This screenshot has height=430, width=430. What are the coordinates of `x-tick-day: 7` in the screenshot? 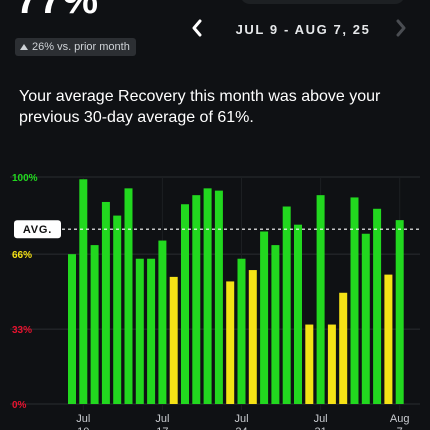 It's located at (400, 428).